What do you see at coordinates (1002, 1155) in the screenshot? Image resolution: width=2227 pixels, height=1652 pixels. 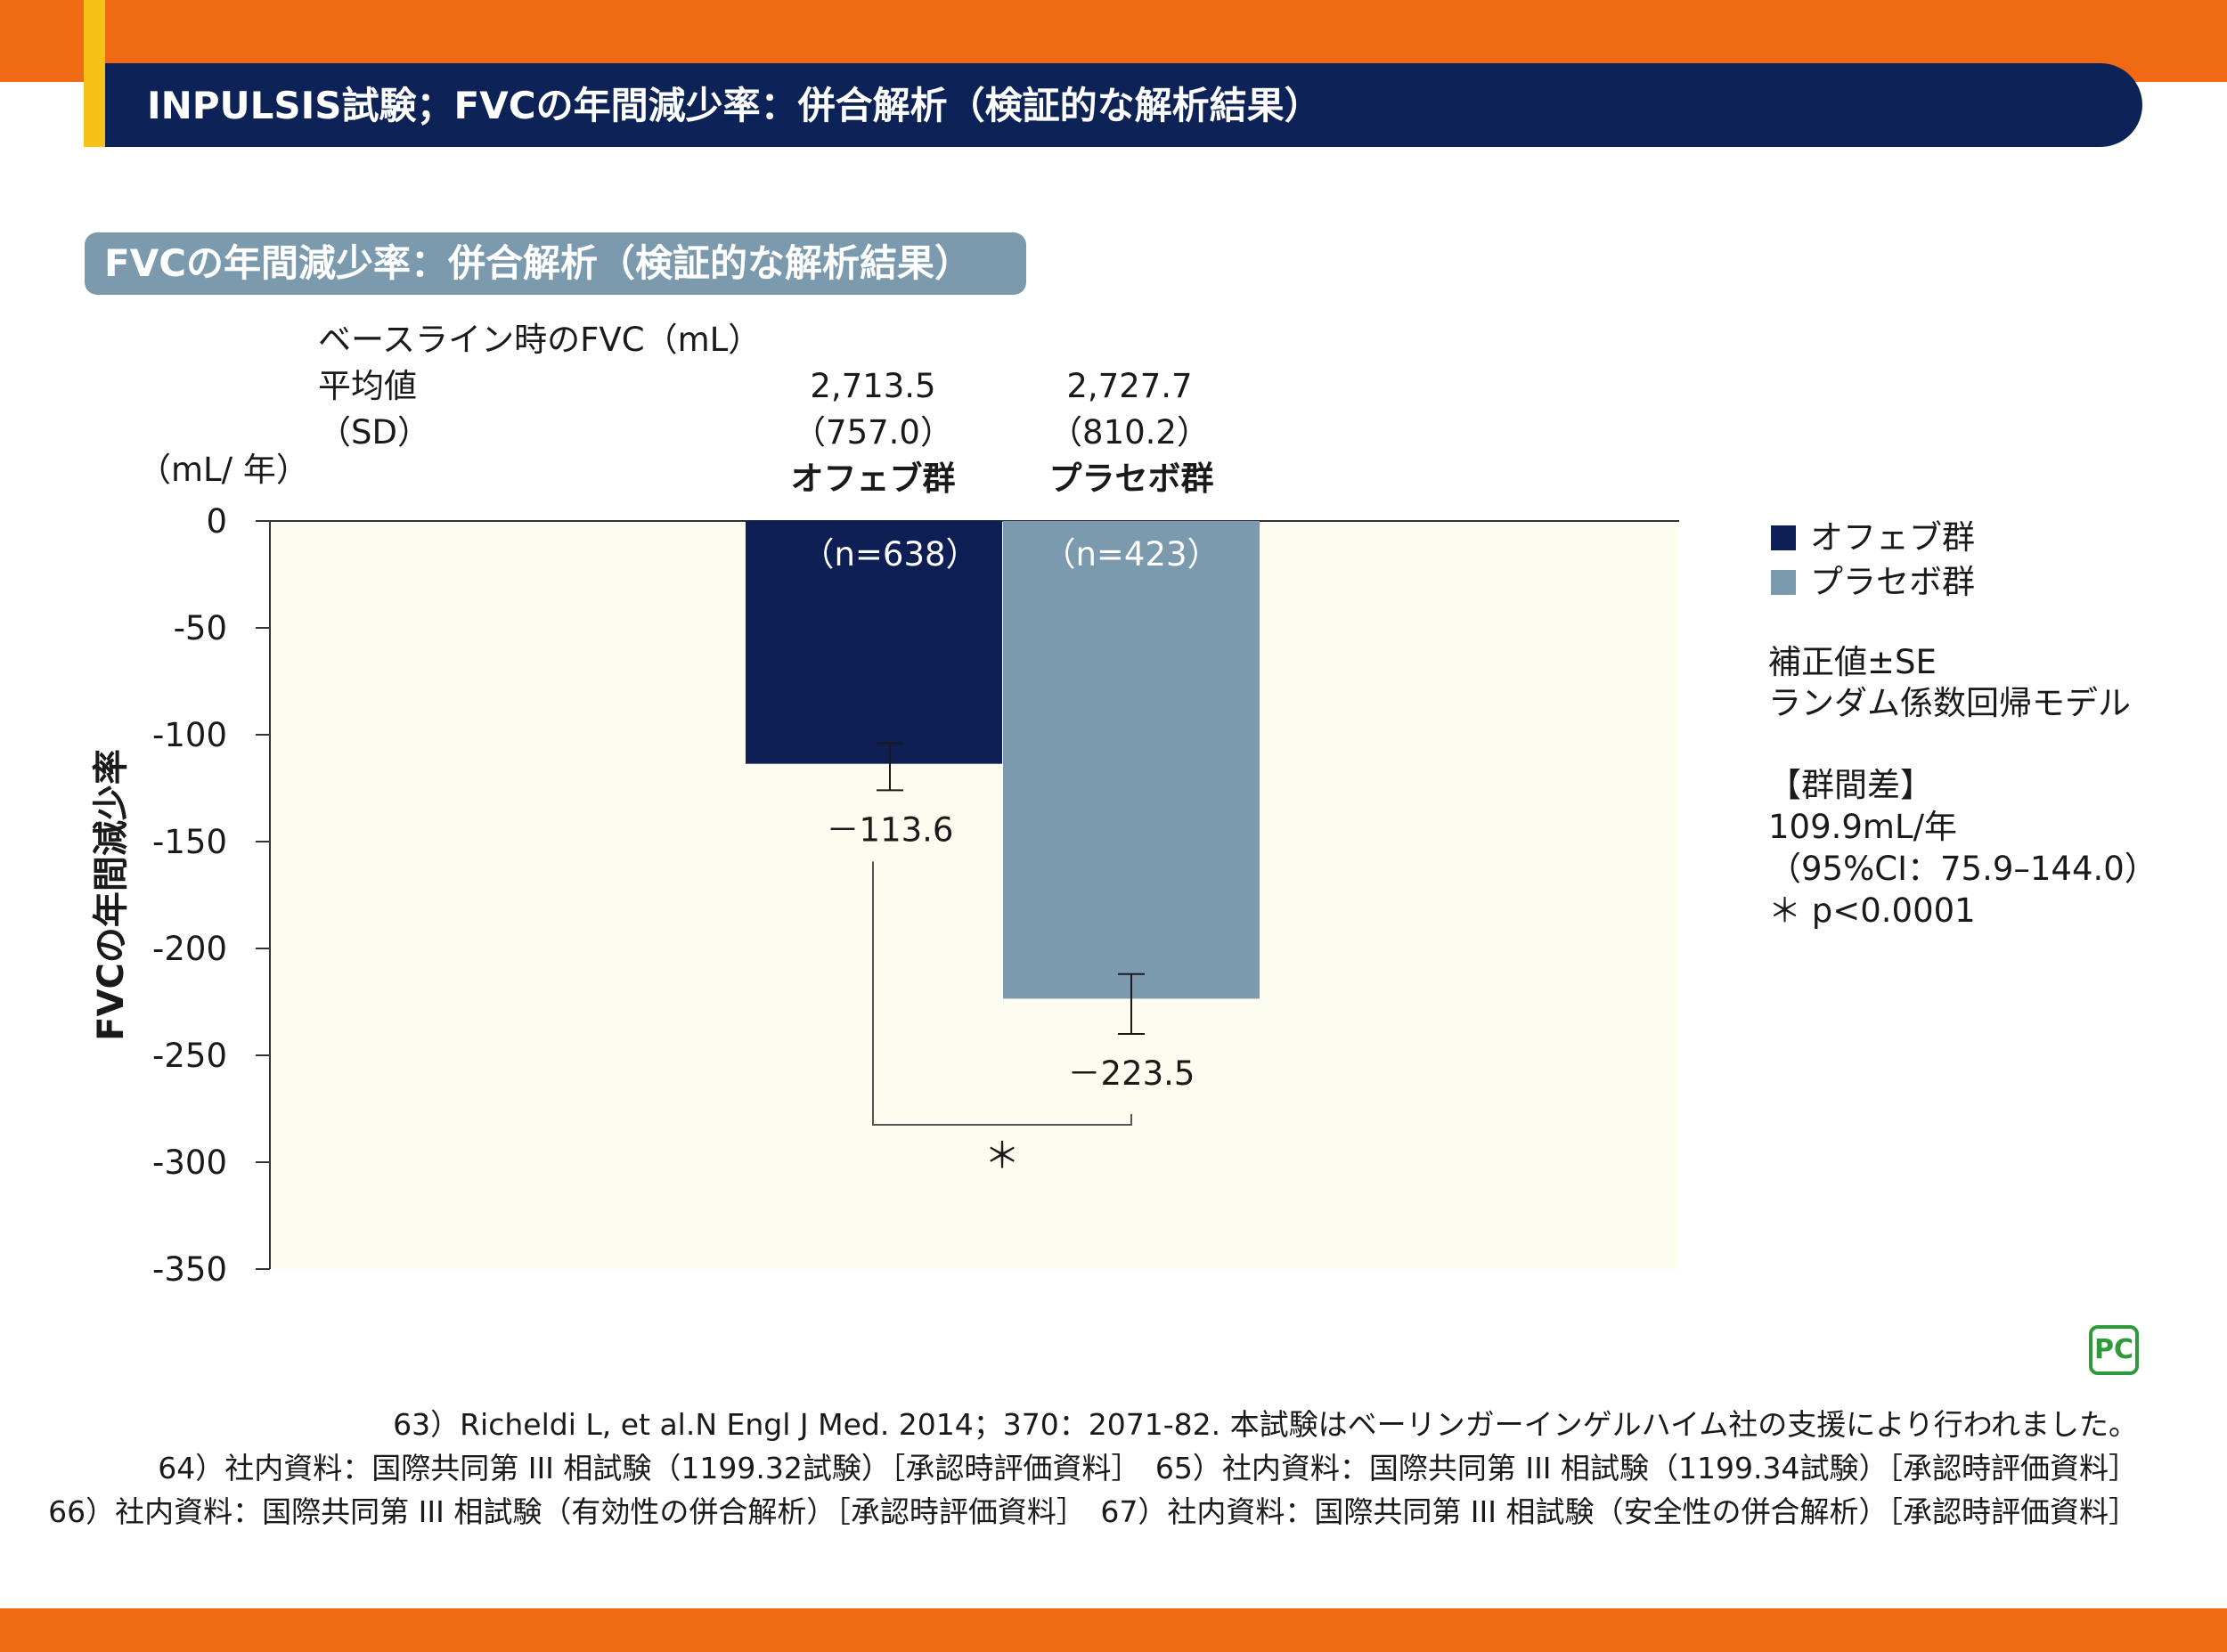 I see `significance-marker: ＊` at bounding box center [1002, 1155].